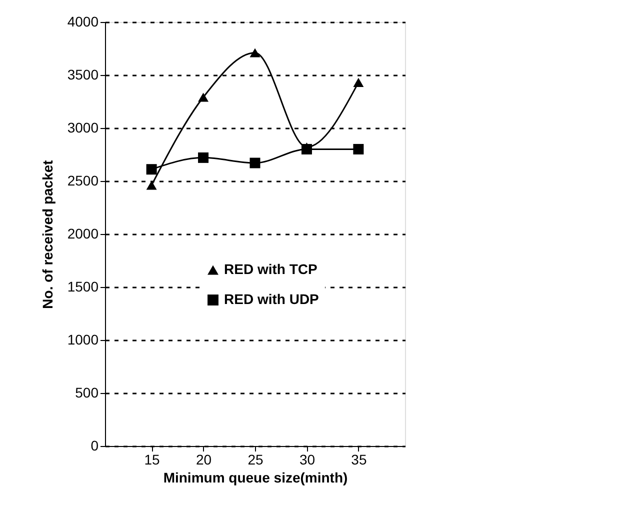 Image resolution: width=624 pixels, height=522 pixels. What do you see at coordinates (307, 460) in the screenshot?
I see `x-tick-label: 30` at bounding box center [307, 460].